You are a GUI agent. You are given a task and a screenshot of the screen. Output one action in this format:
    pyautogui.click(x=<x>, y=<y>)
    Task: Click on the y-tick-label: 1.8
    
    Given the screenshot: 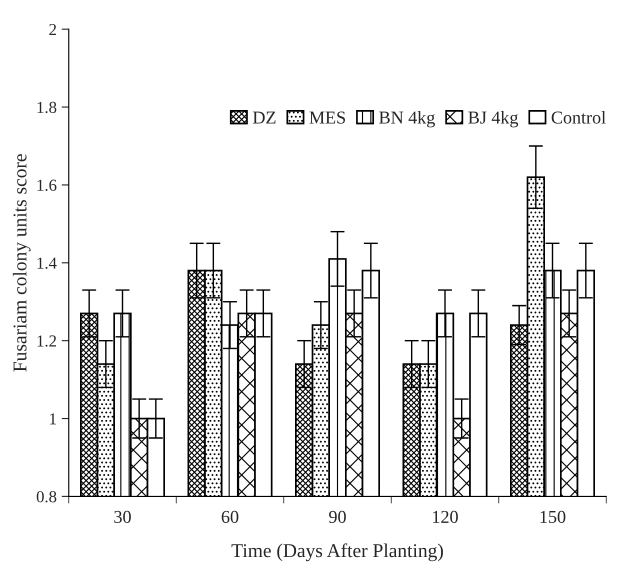 What is the action you would take?
    pyautogui.click(x=47, y=108)
    